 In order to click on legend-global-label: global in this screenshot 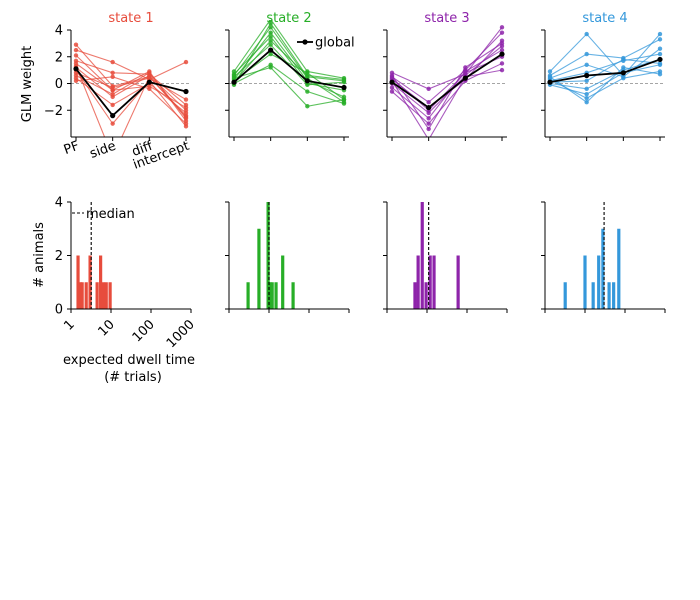, I will do `click(335, 43)`.